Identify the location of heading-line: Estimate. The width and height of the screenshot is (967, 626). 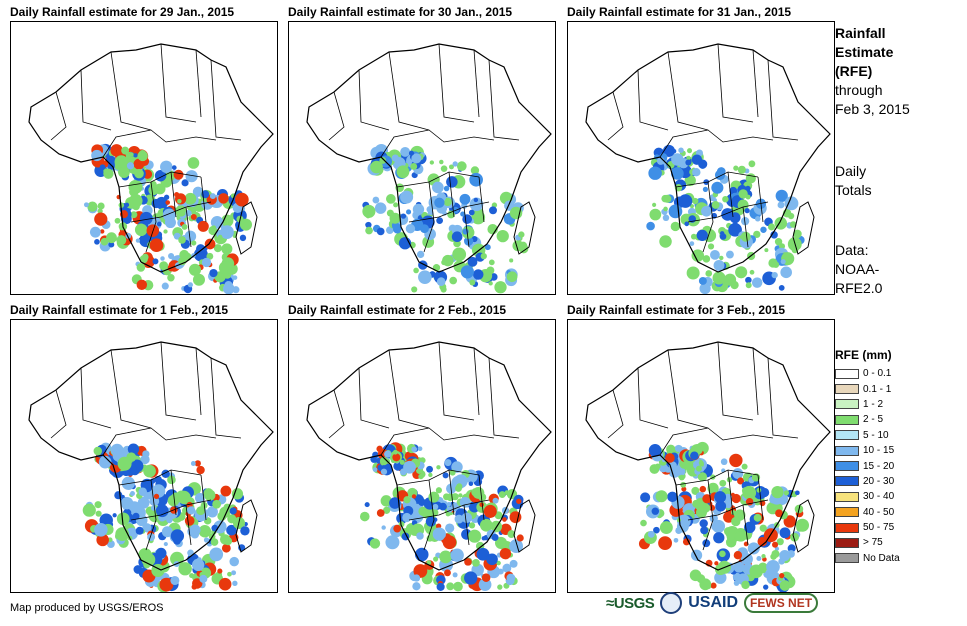
(864, 52).